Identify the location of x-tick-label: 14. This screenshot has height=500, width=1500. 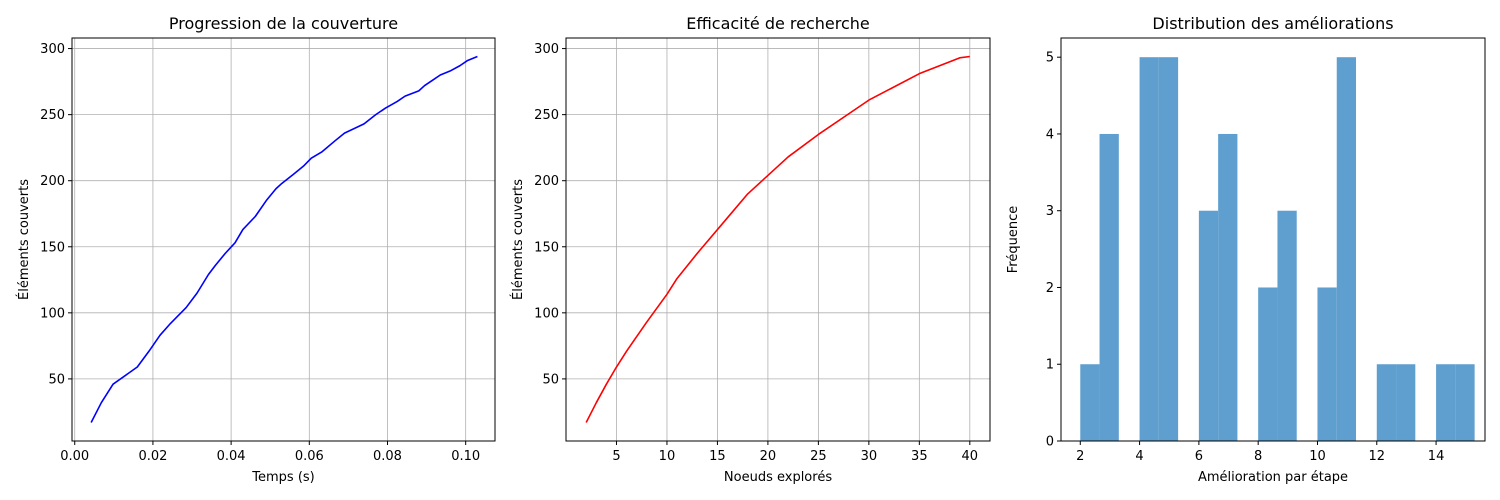
(1436, 456).